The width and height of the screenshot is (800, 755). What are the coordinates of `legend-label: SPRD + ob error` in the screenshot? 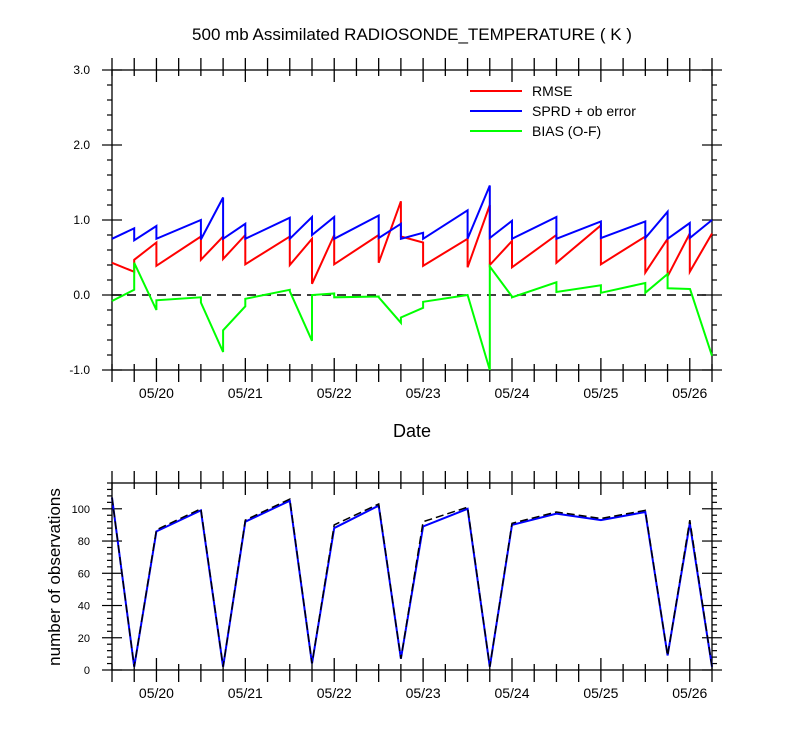 It's located at (584, 111).